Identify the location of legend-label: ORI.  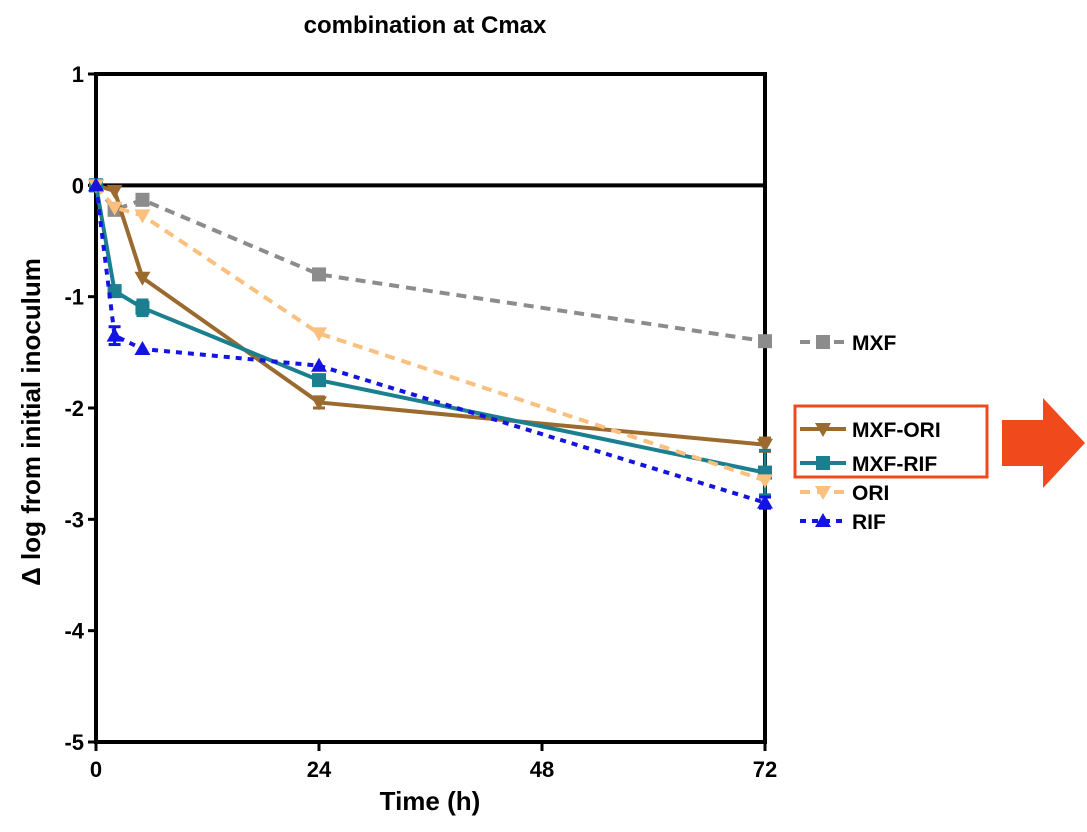
(870, 493).